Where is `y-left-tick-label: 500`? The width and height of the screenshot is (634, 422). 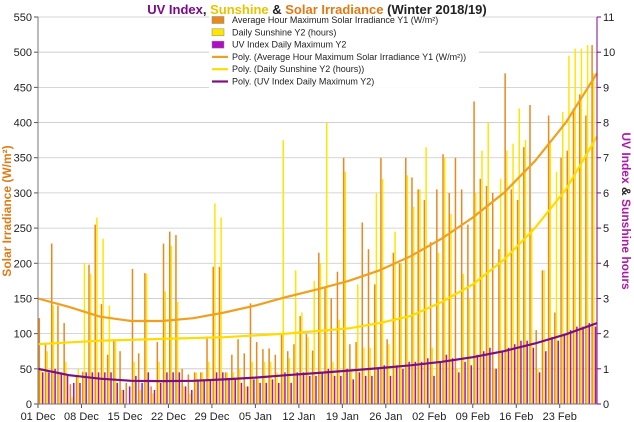 y-left-tick-label: 500 is located at coordinates (23, 53).